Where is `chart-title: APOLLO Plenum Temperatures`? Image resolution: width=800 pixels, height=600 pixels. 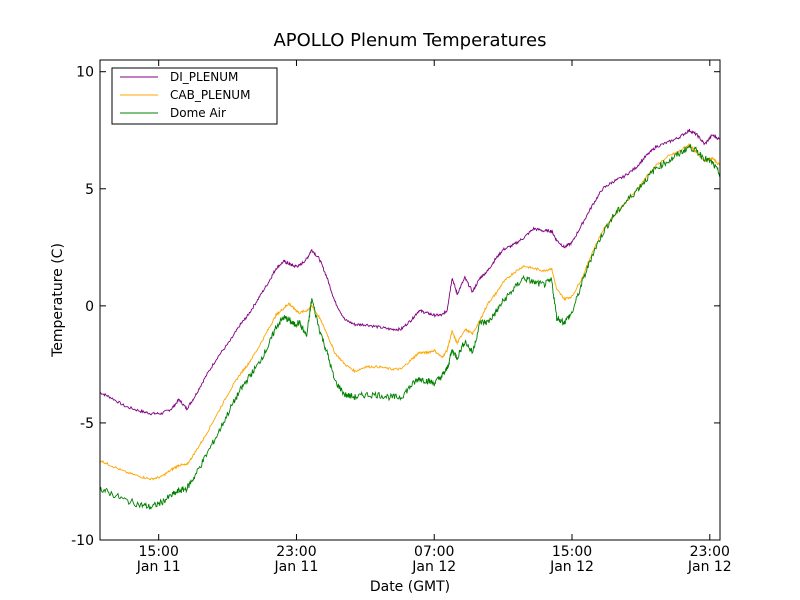
chart-title: APOLLO Plenum Temperatures is located at coordinates (409, 40).